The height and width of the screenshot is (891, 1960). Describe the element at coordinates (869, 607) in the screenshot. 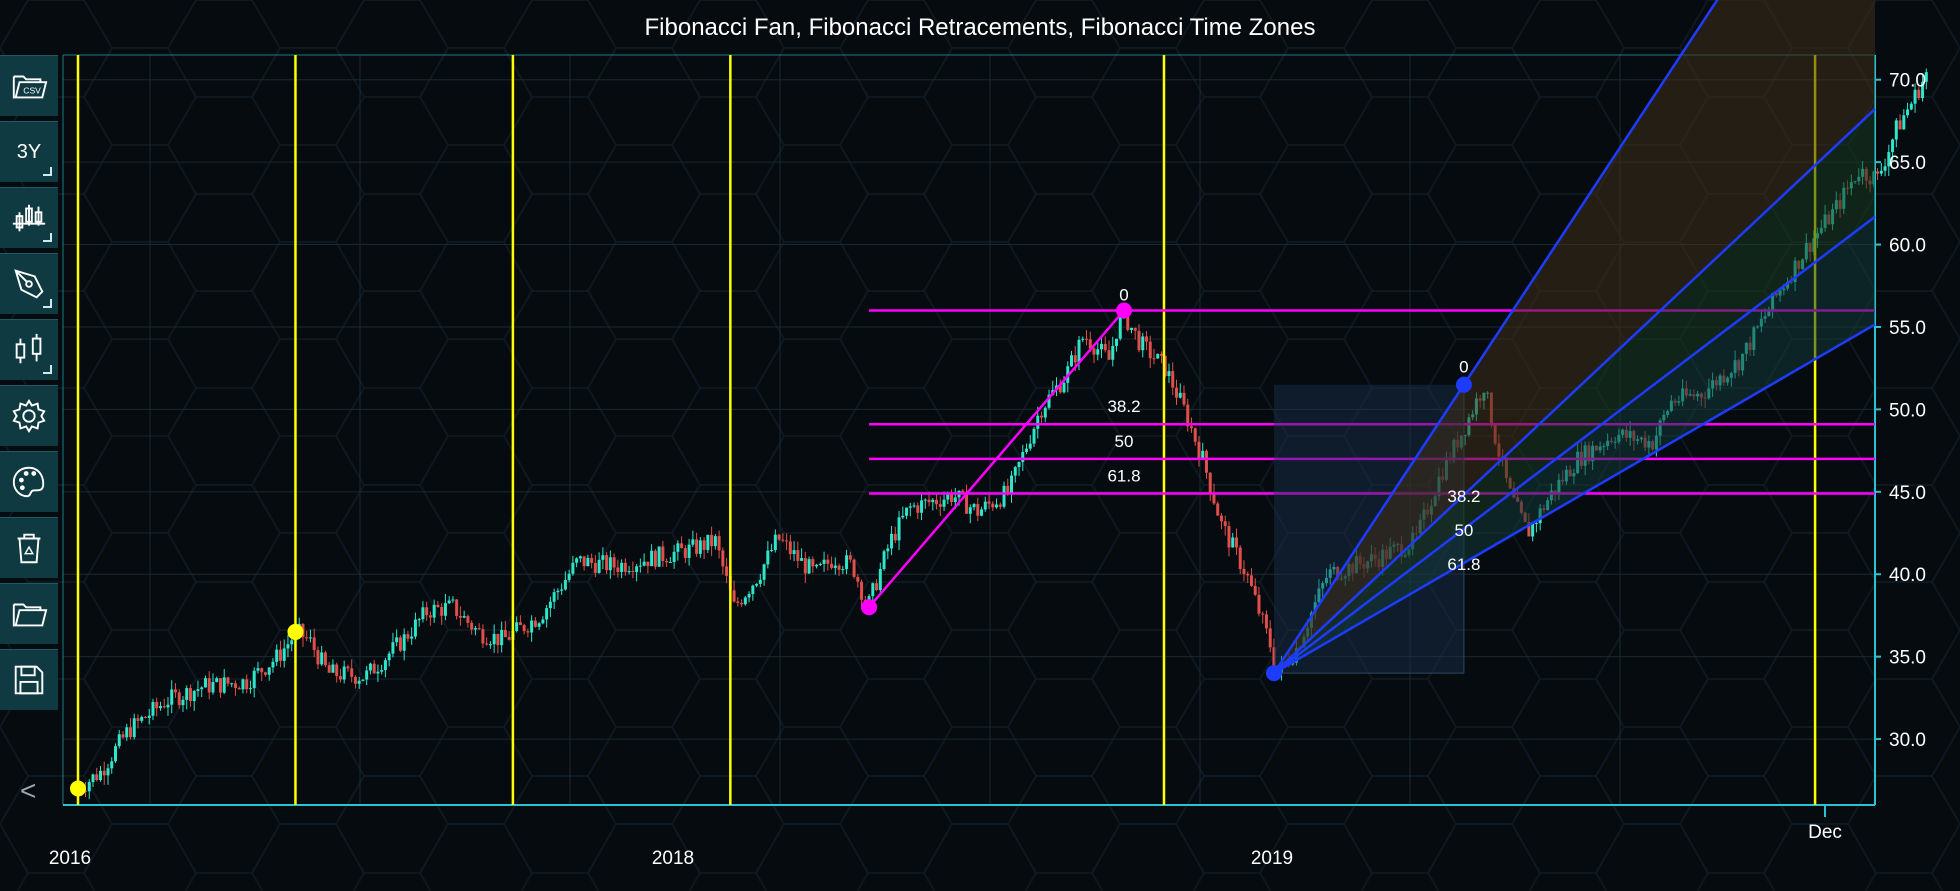

I see `fib-retracement-anchor` at that location.